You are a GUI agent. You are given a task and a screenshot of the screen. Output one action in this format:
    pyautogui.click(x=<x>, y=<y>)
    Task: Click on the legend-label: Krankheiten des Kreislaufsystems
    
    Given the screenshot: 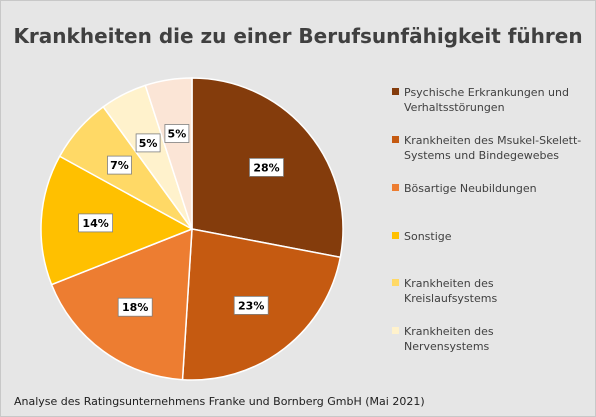 What is the action you would take?
    pyautogui.click(x=451, y=291)
    